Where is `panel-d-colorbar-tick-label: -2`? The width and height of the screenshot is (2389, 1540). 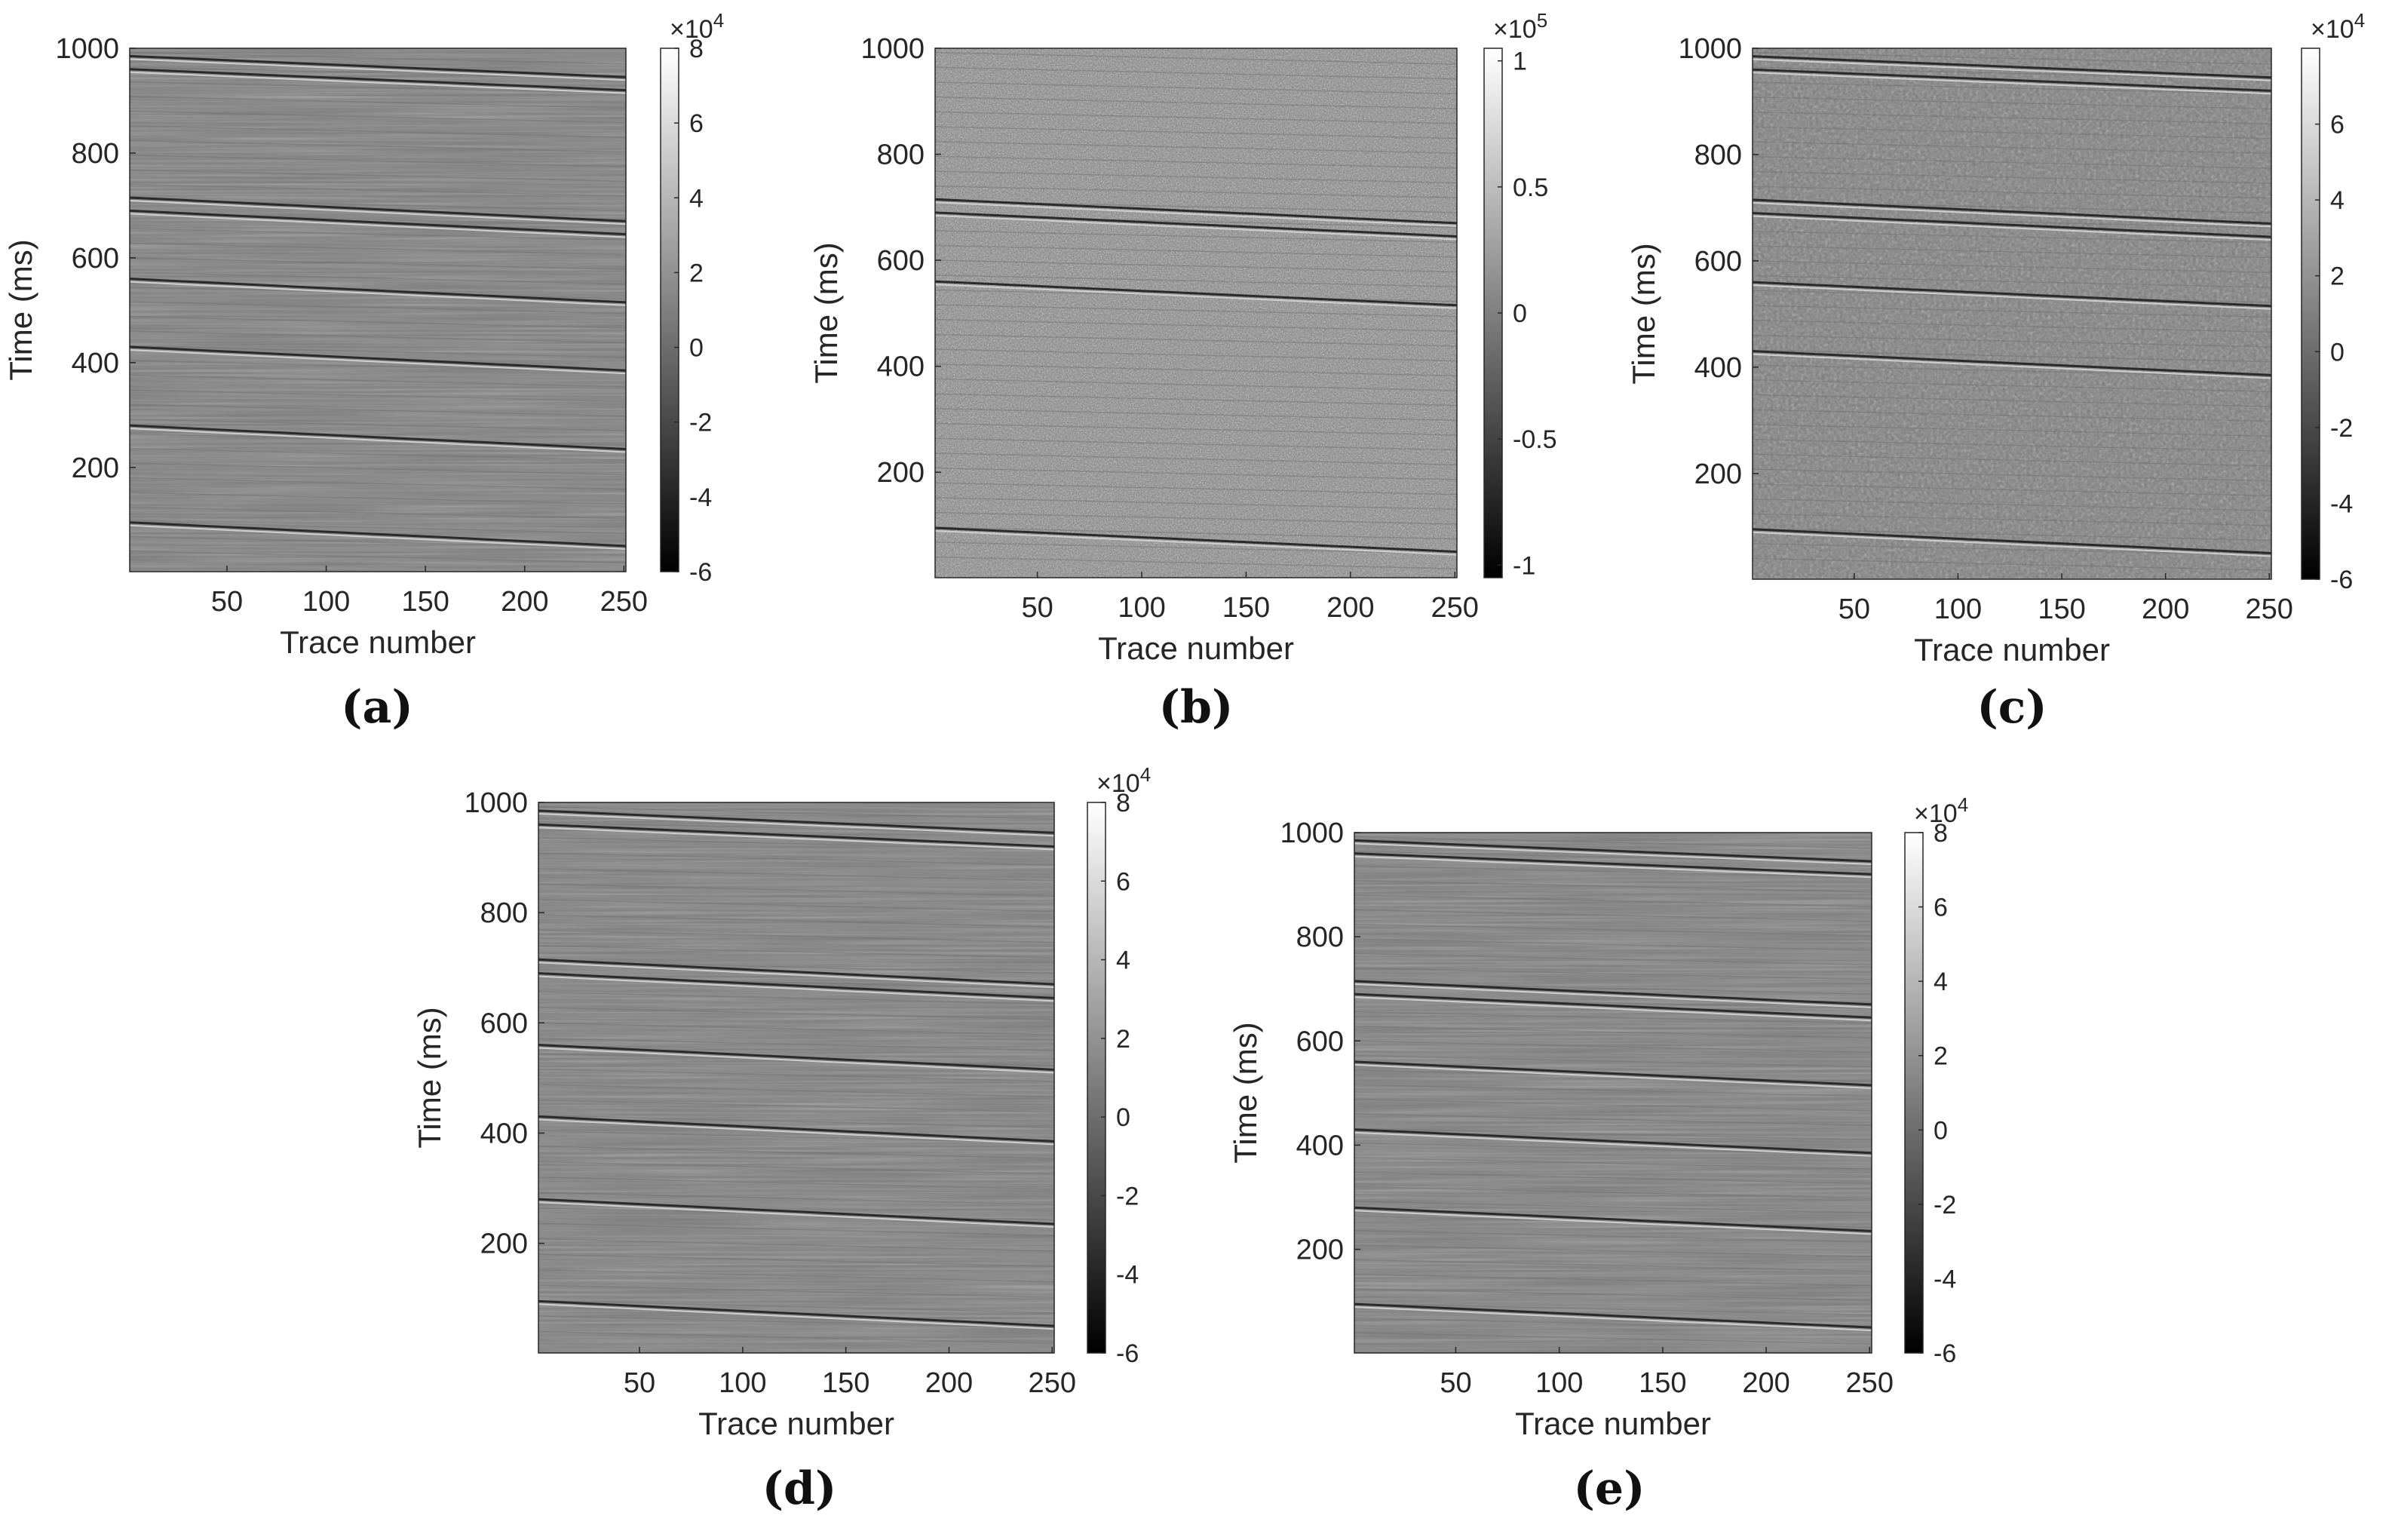
panel-d-colorbar-tick-label: -2 is located at coordinates (1128, 1196).